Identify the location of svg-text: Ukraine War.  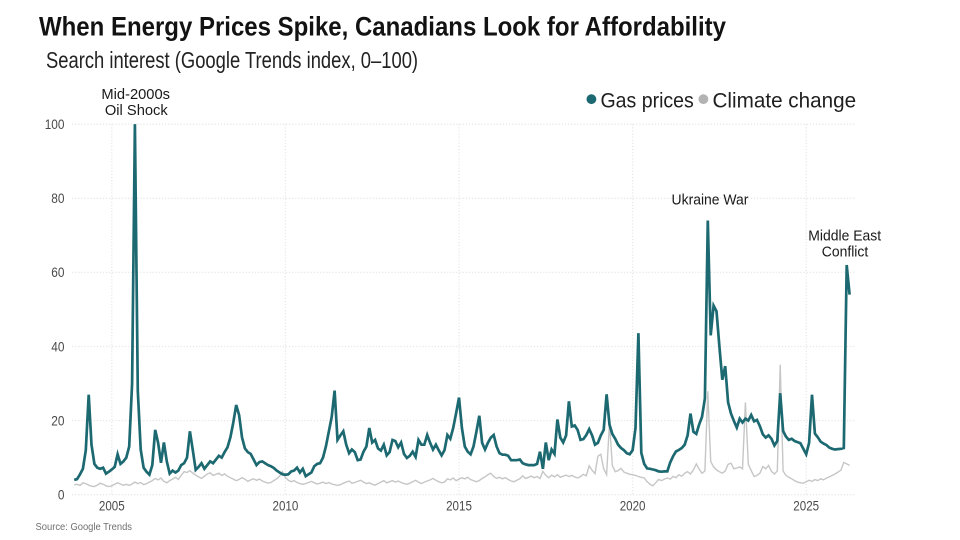
(710, 200).